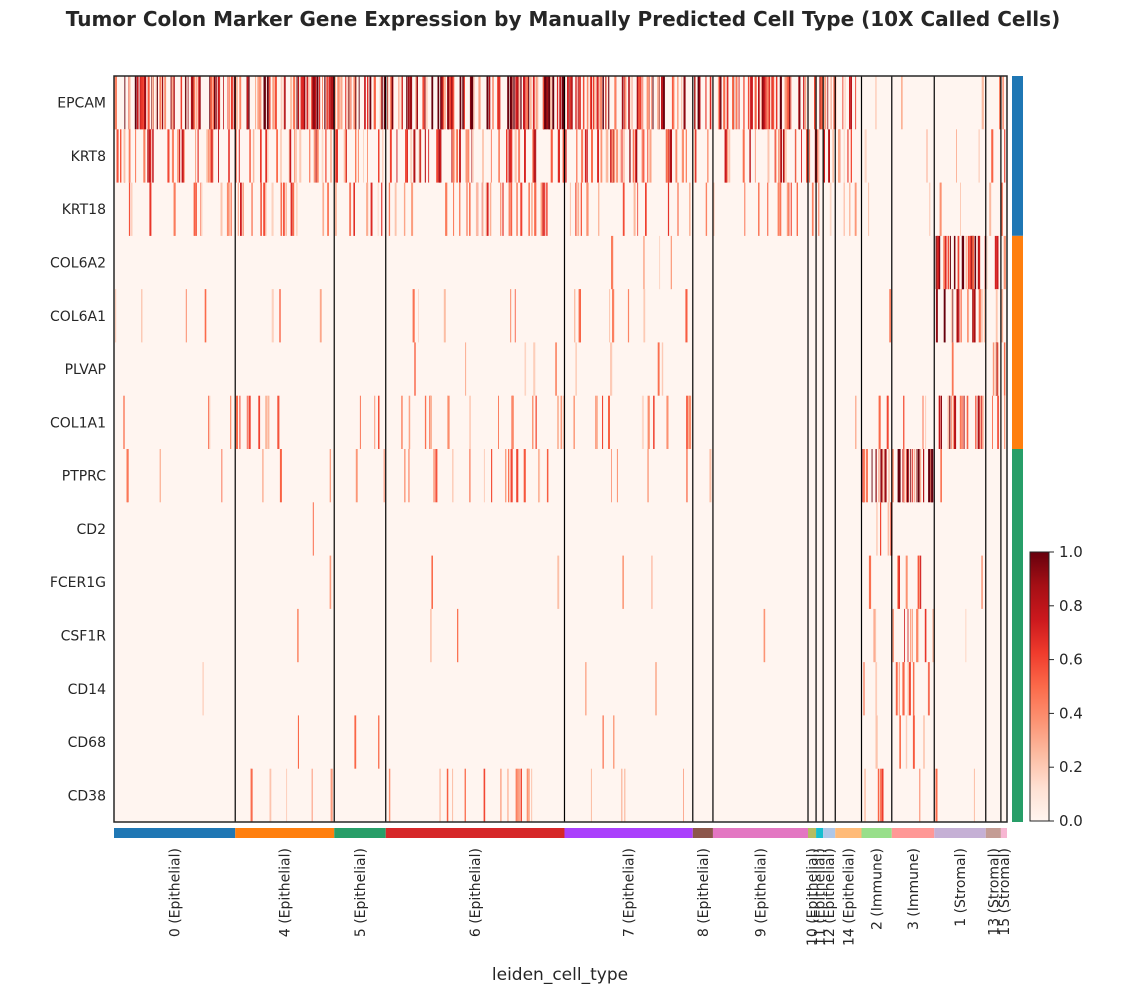 Image resolution: width=1127 pixels, height=993 pixels. I want to click on gene-label: CD38, so click(87, 796).